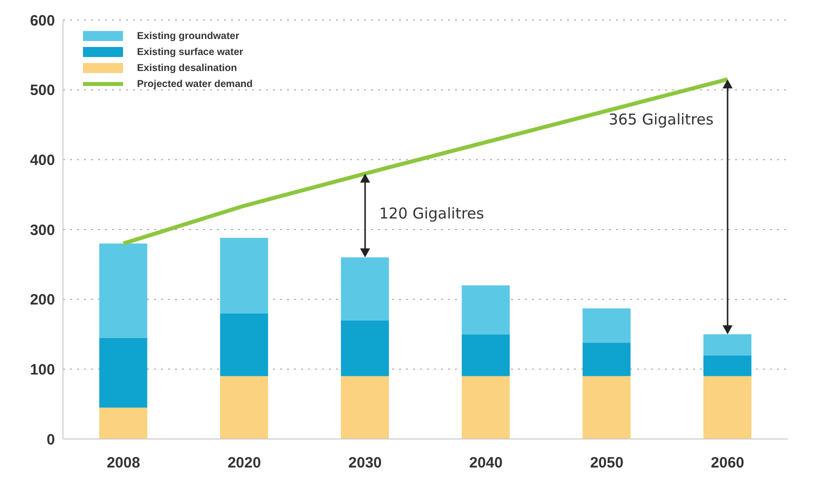 The image size is (816, 491). I want to click on annotation: 365 Gigalitres, so click(661, 119).